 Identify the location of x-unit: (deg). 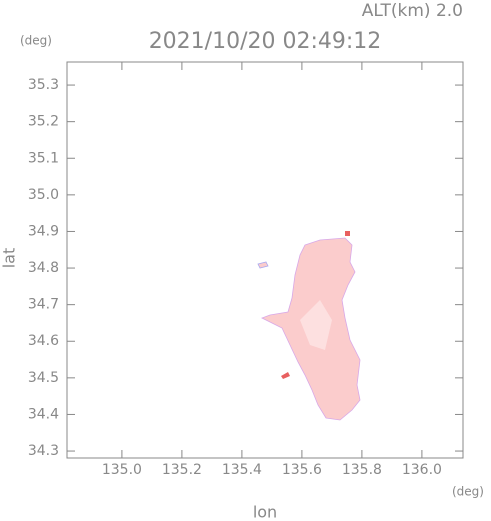
(468, 492).